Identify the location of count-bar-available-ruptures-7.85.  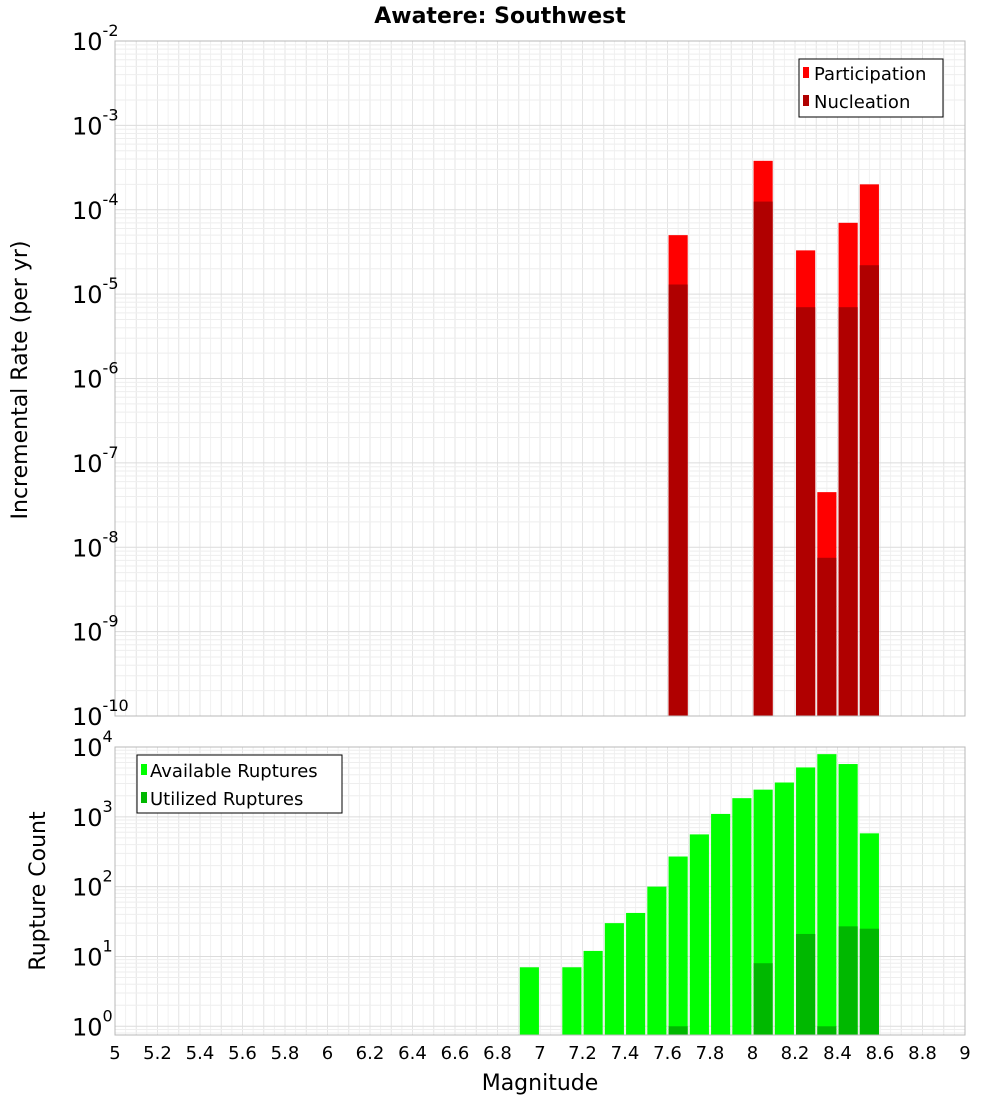
(721, 924).